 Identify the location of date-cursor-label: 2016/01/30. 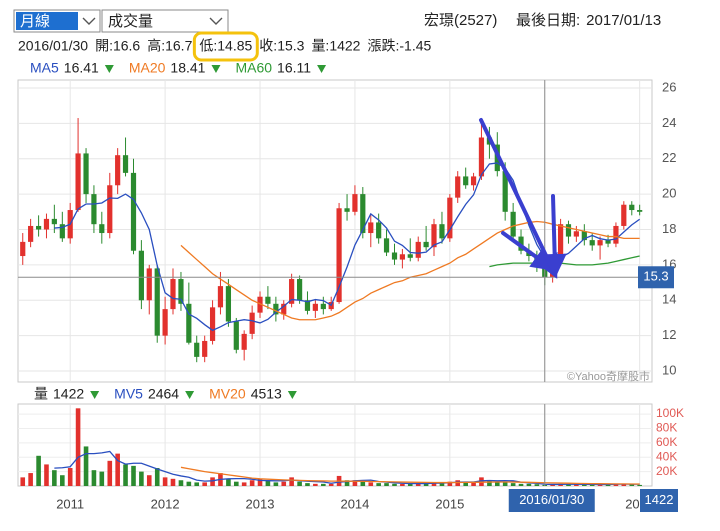
(551, 499).